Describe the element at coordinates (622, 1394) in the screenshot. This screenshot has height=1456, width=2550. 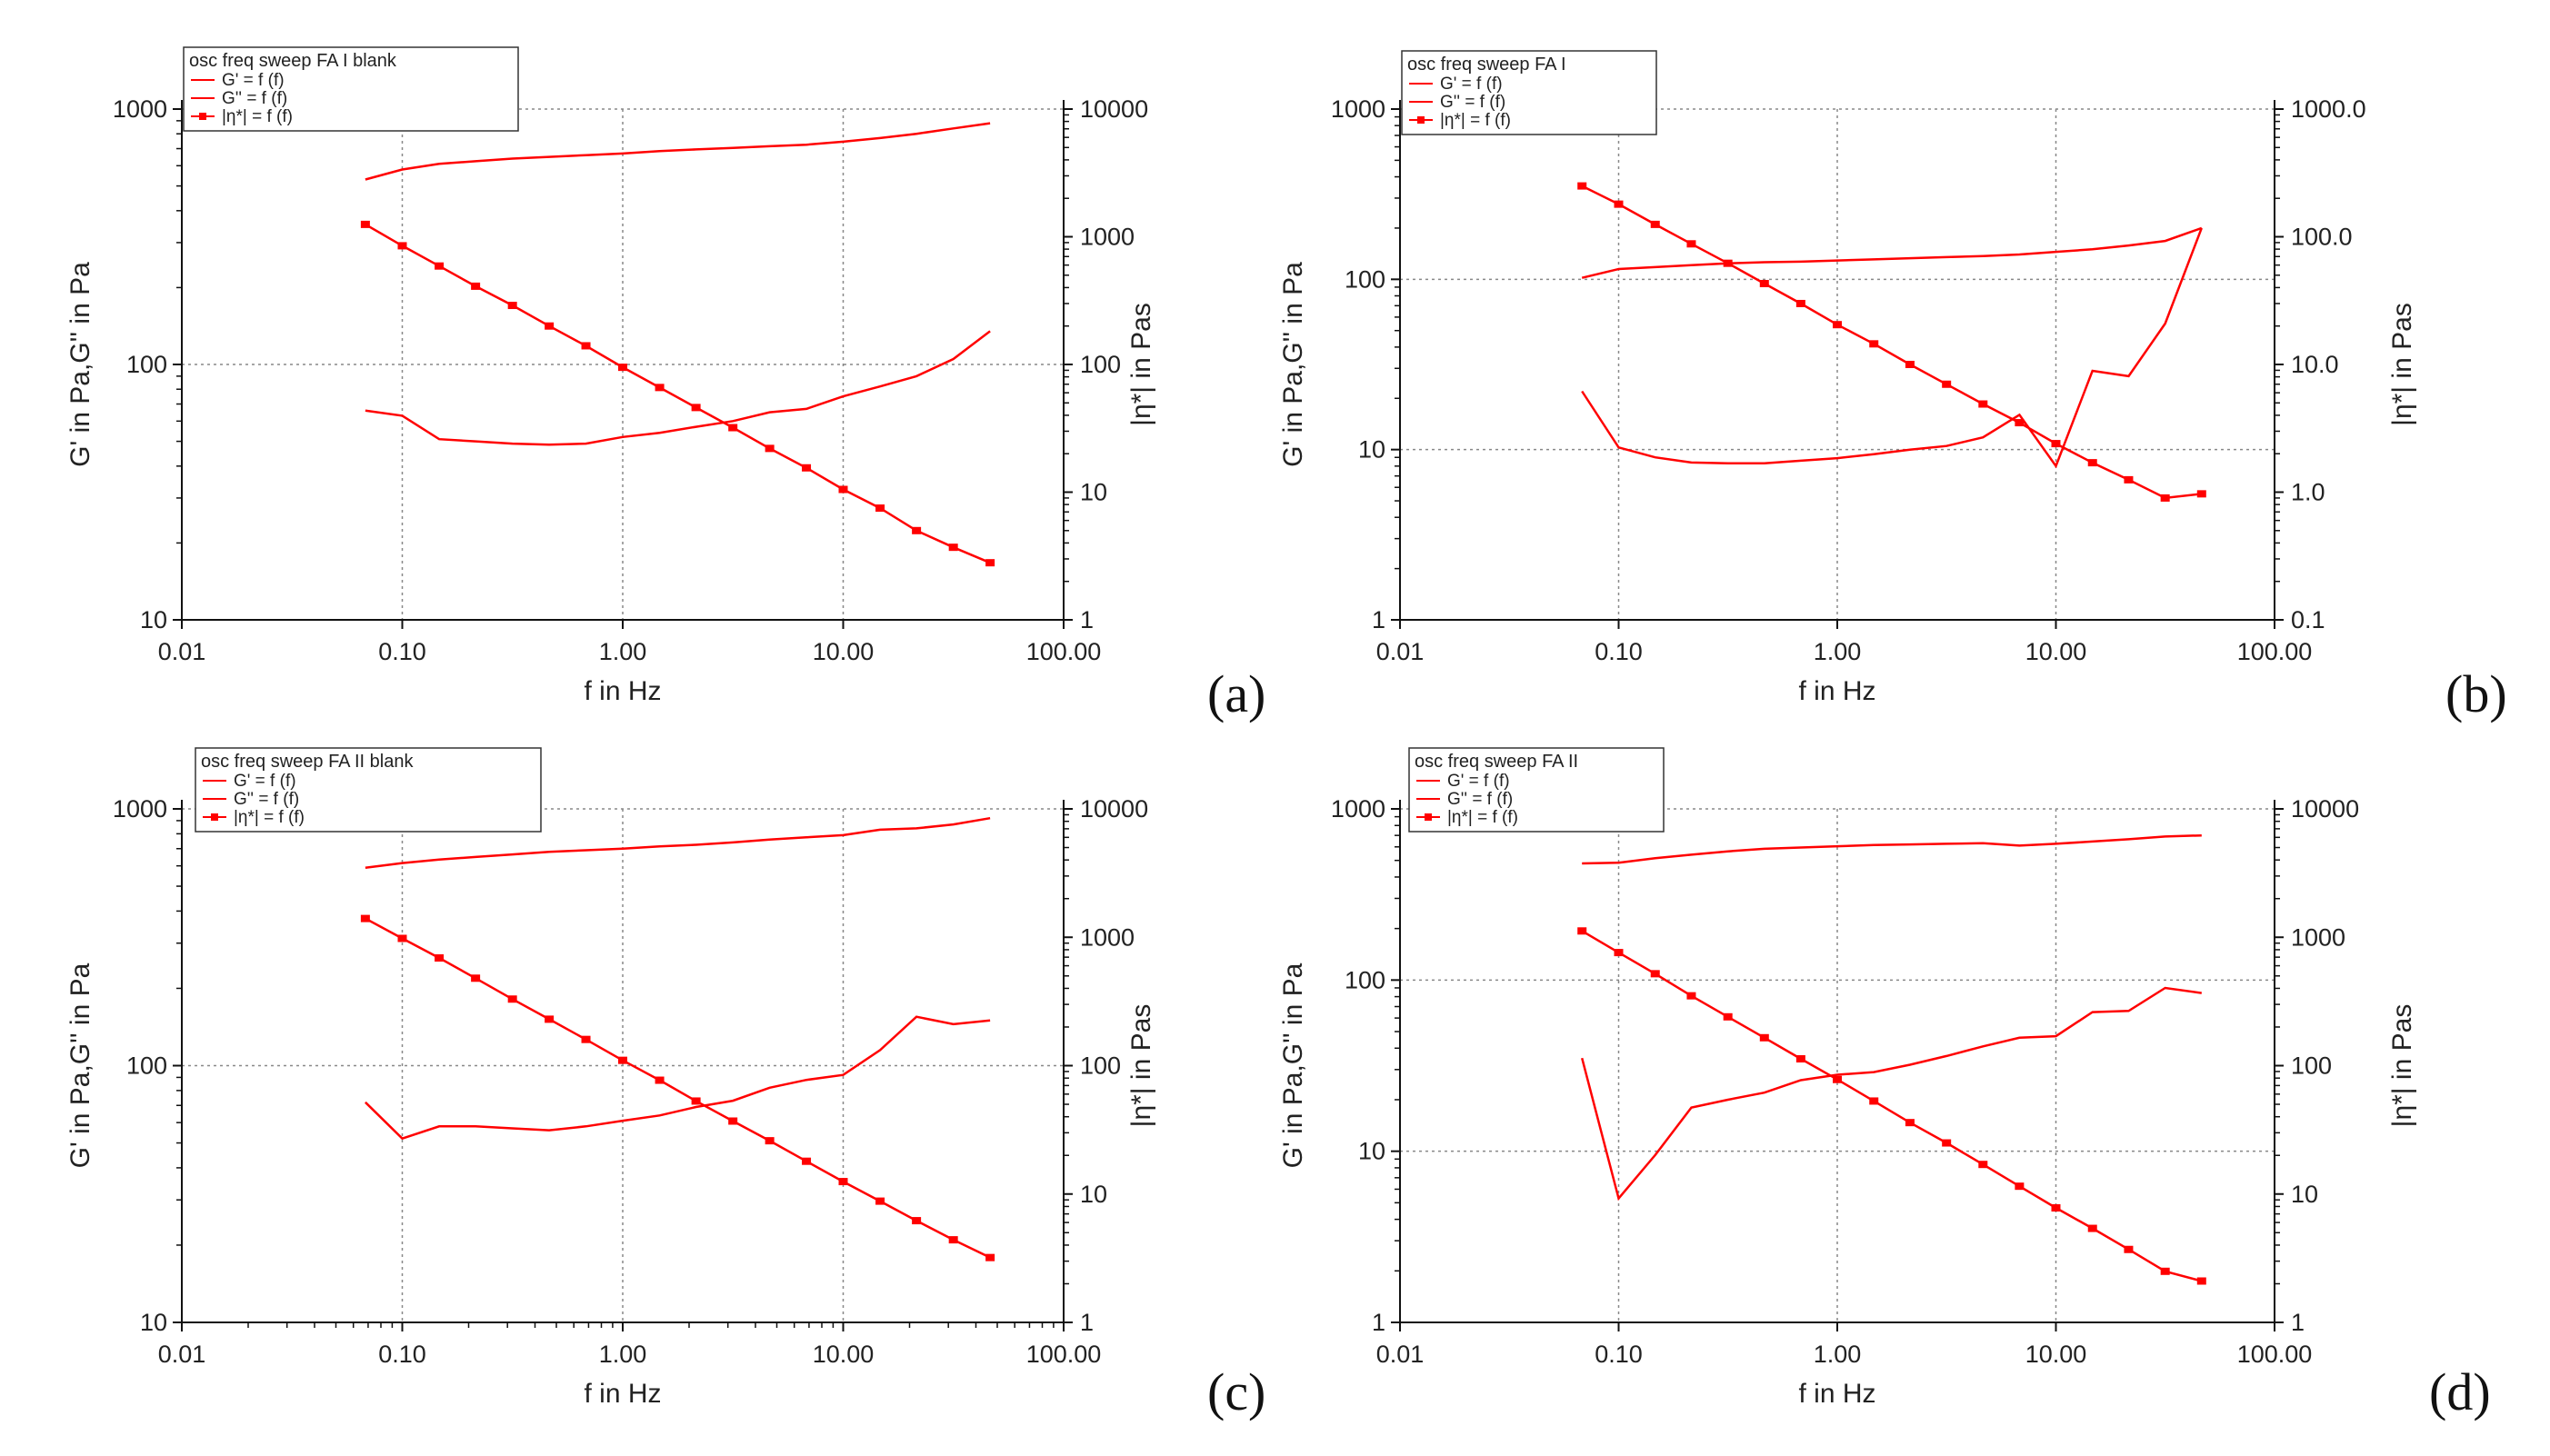
I see `x-axis-label: f in Hz` at that location.